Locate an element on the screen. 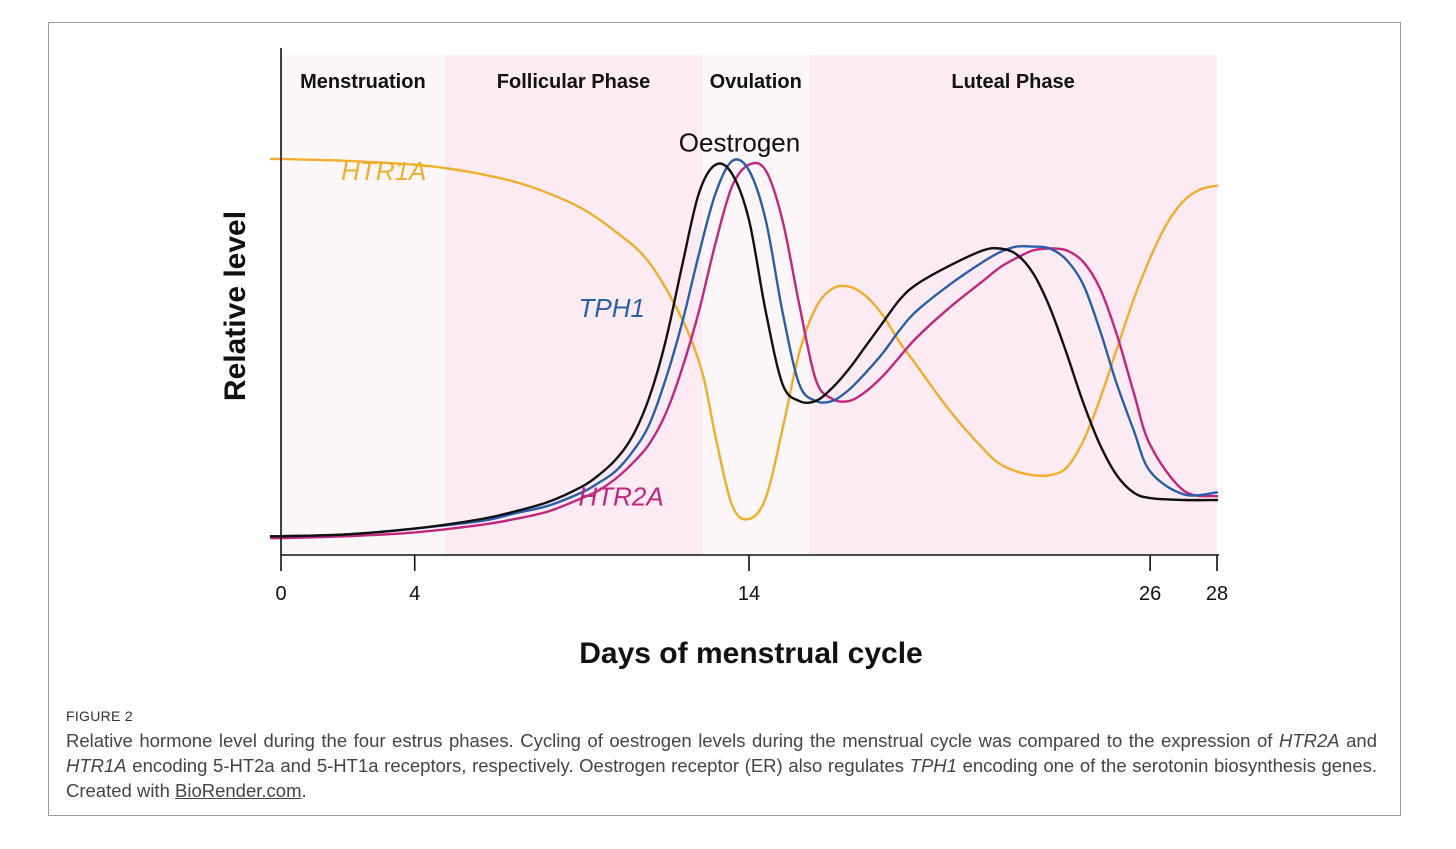 The height and width of the screenshot is (849, 1456). x-tick-label-0: 0 is located at coordinates (280, 594).